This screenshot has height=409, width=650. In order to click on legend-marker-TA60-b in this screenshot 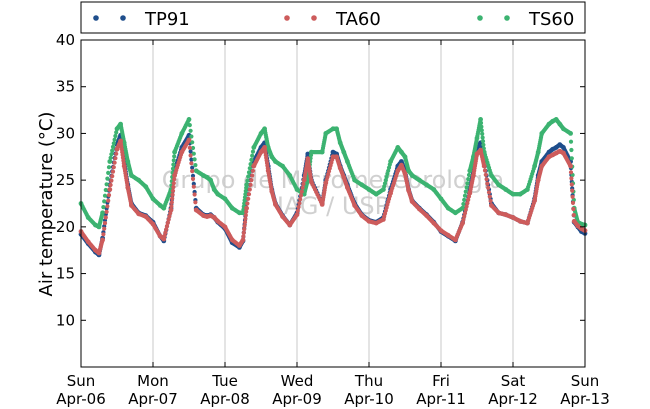, I will do `click(314, 18)`.